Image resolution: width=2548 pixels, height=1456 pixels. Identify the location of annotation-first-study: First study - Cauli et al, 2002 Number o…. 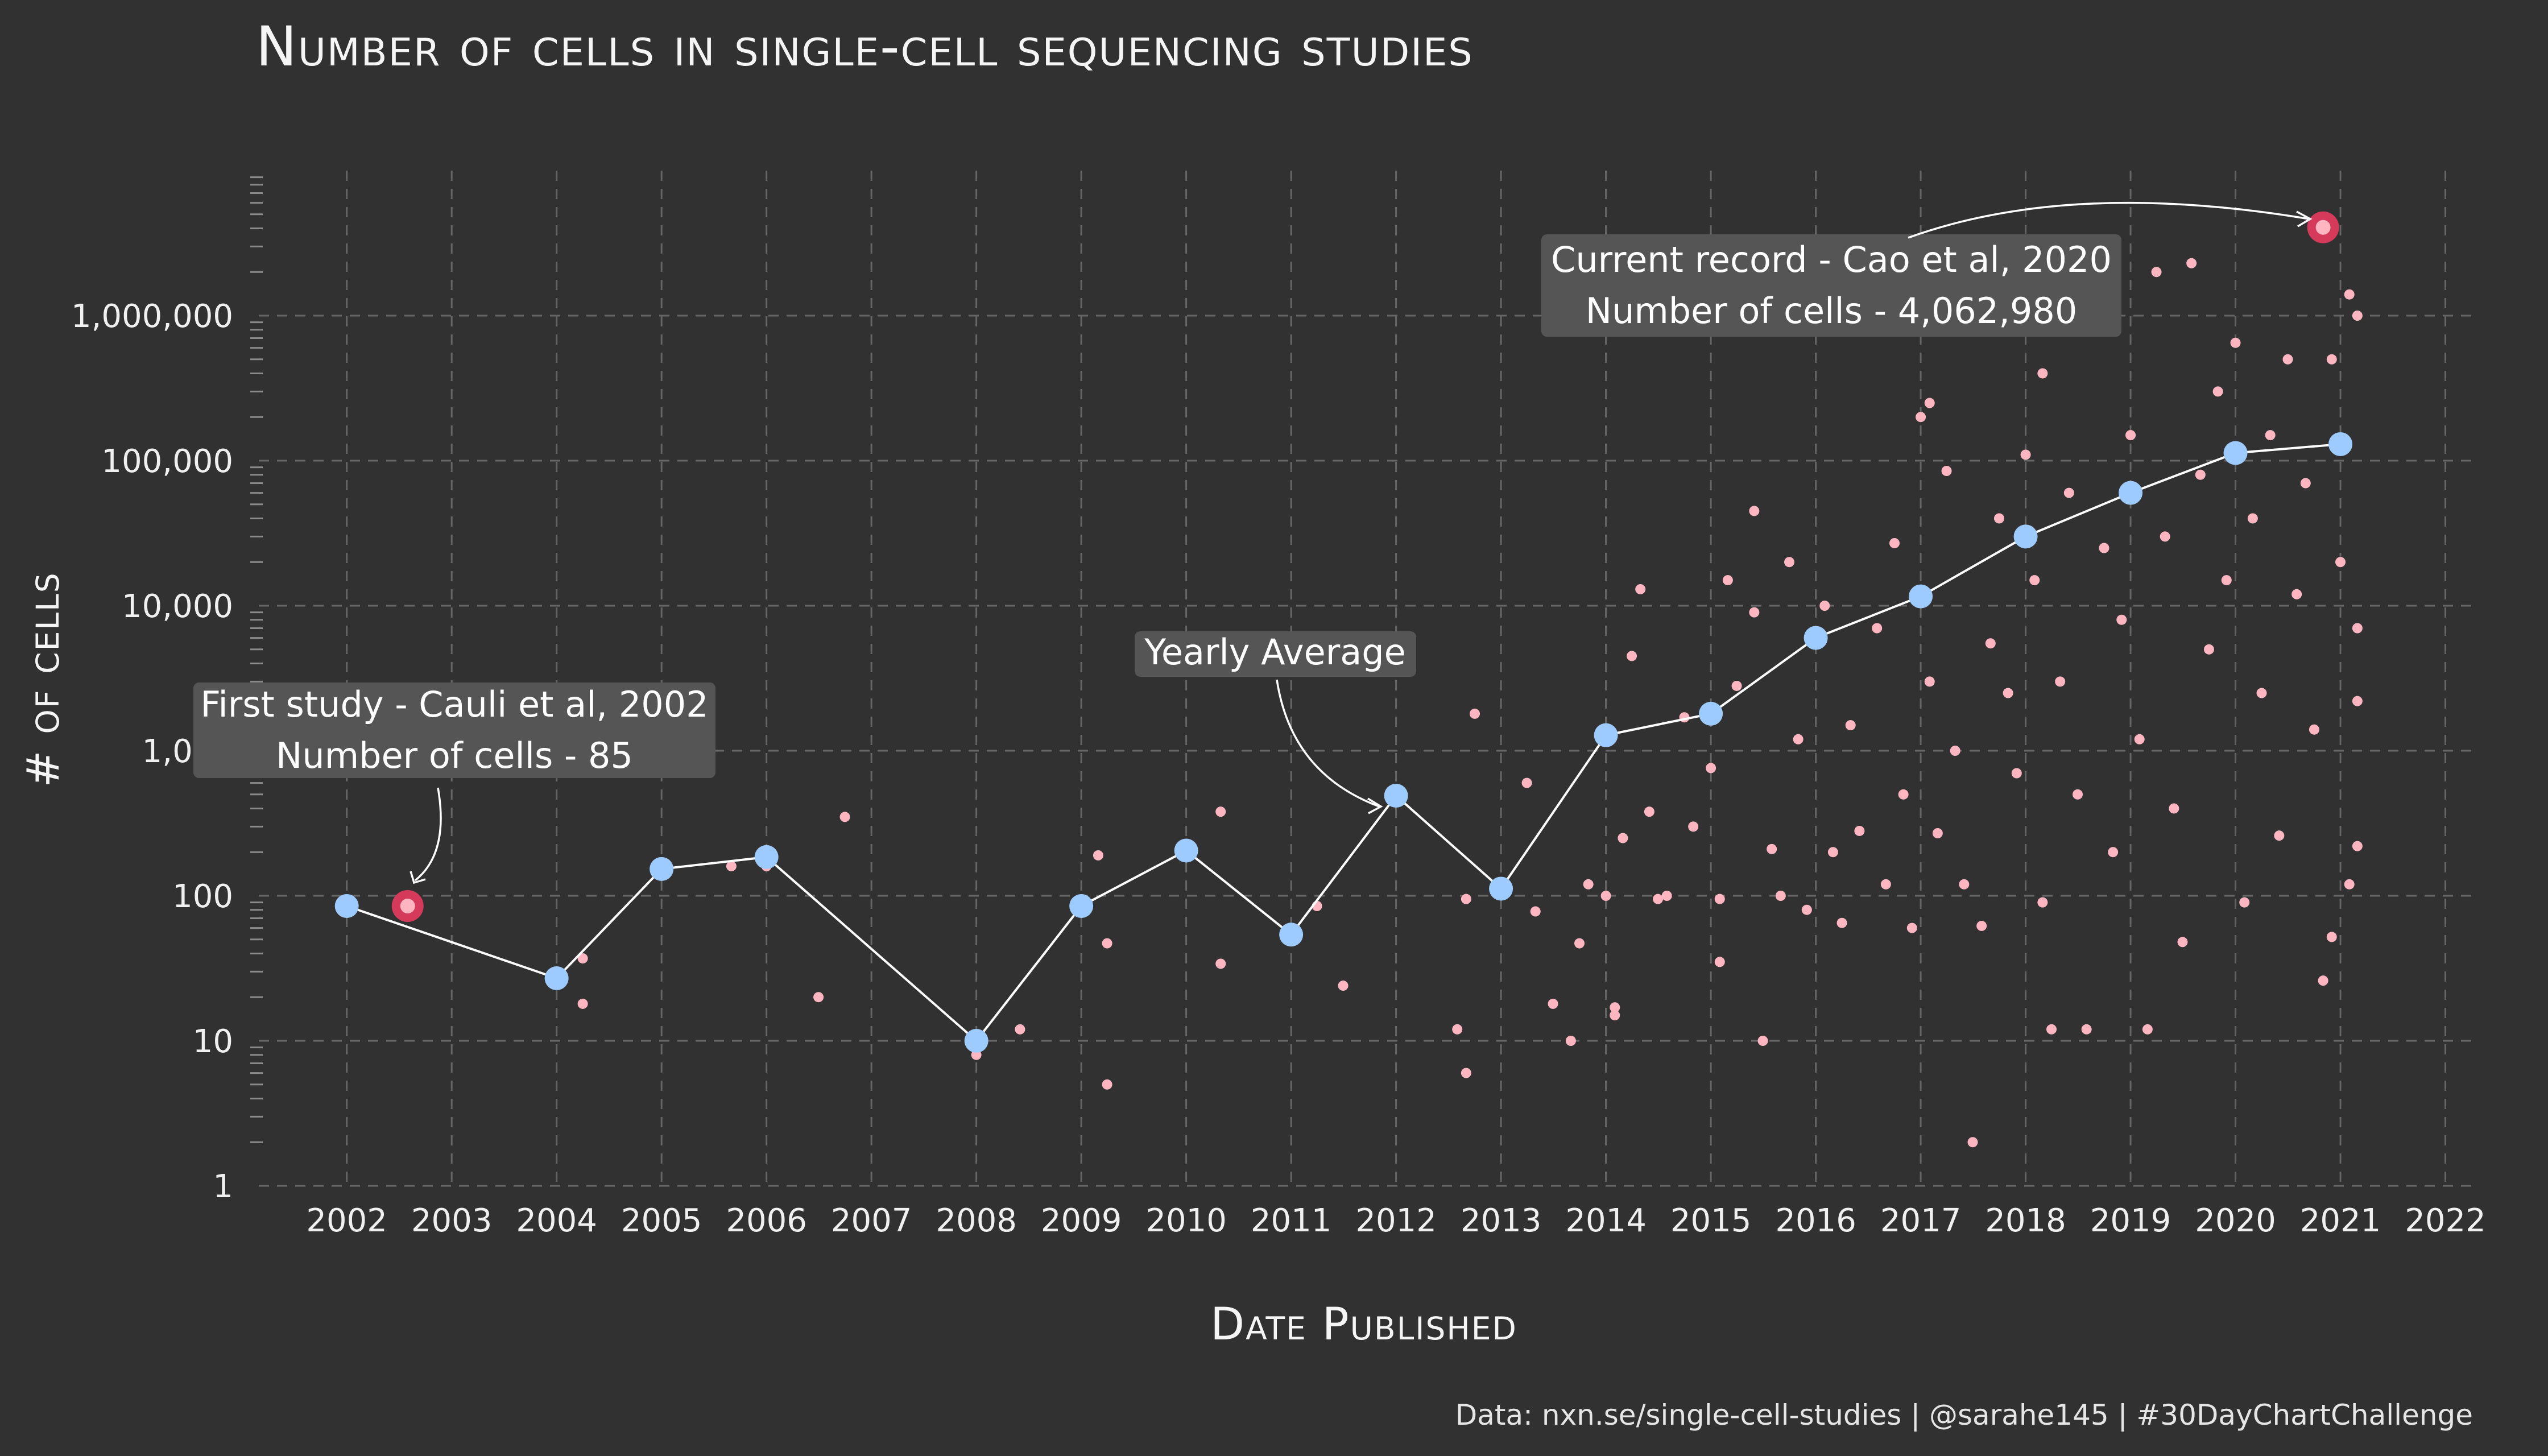
(454, 783).